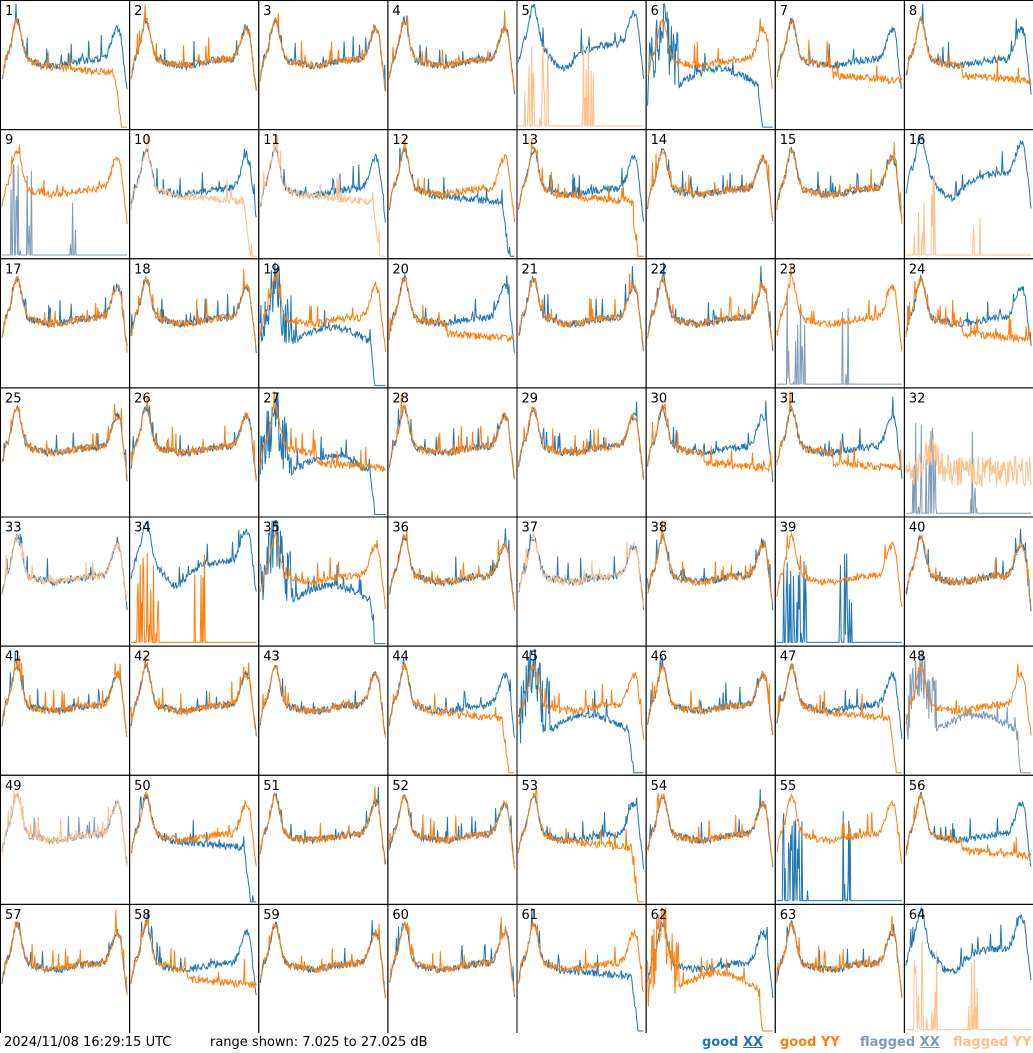  Describe the element at coordinates (88, 1042) in the screenshot. I see `timestamp: 2024/11/08 16:29:15 UTC` at that location.